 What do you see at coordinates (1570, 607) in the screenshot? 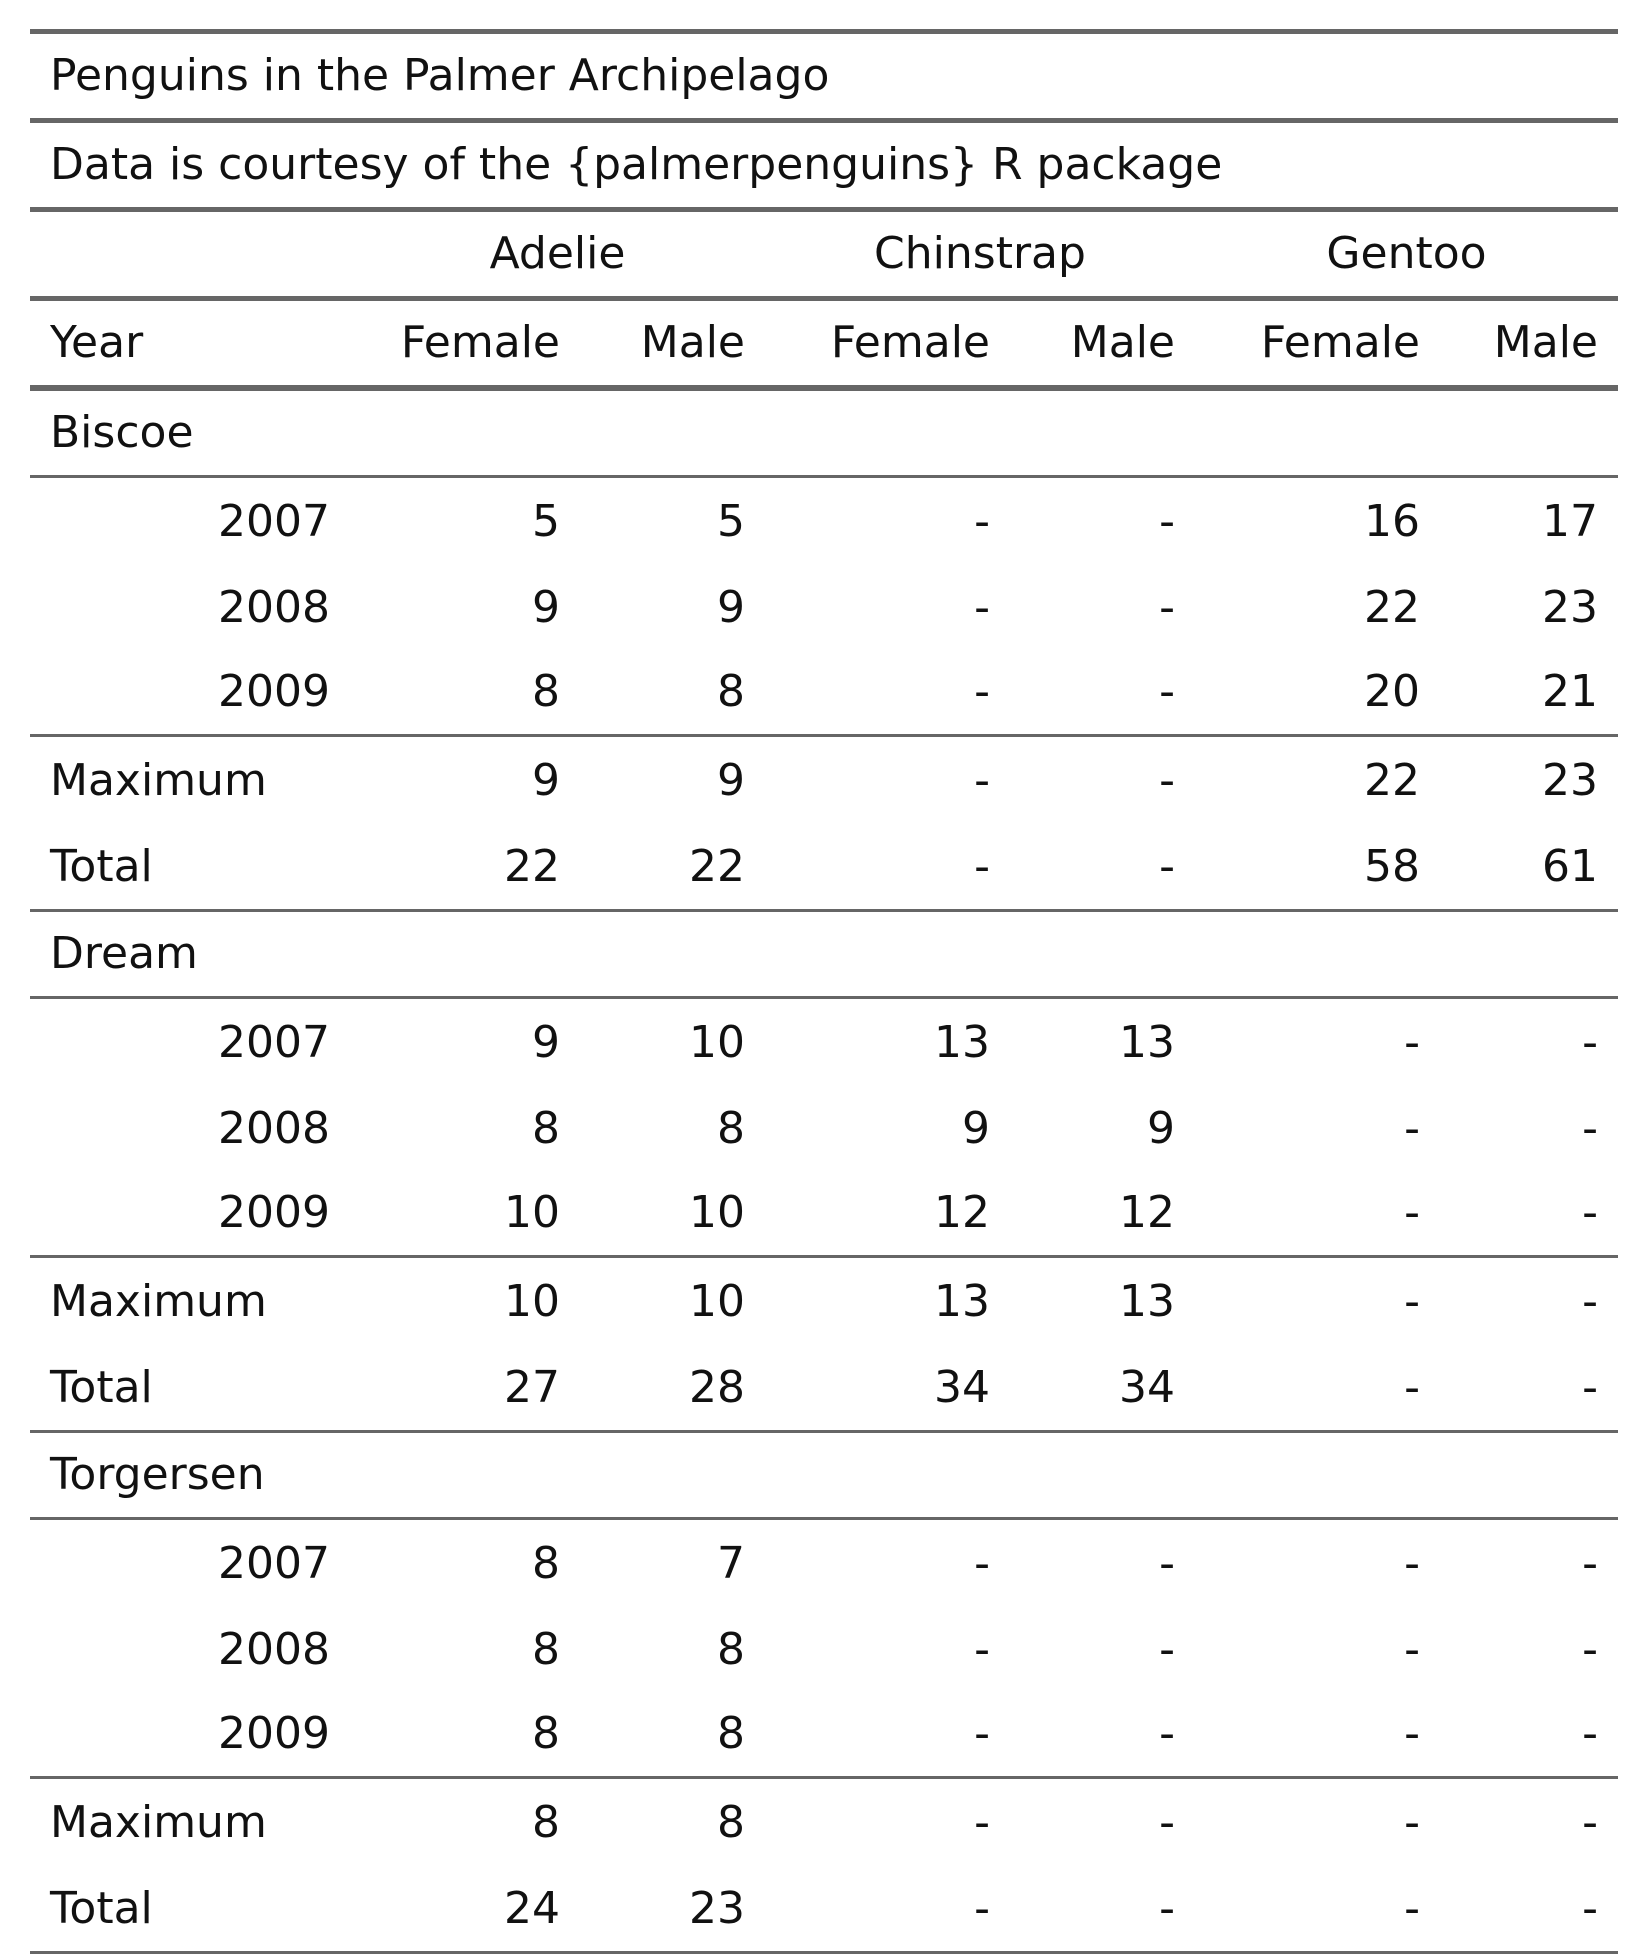
I see `table-cell: 23` at bounding box center [1570, 607].